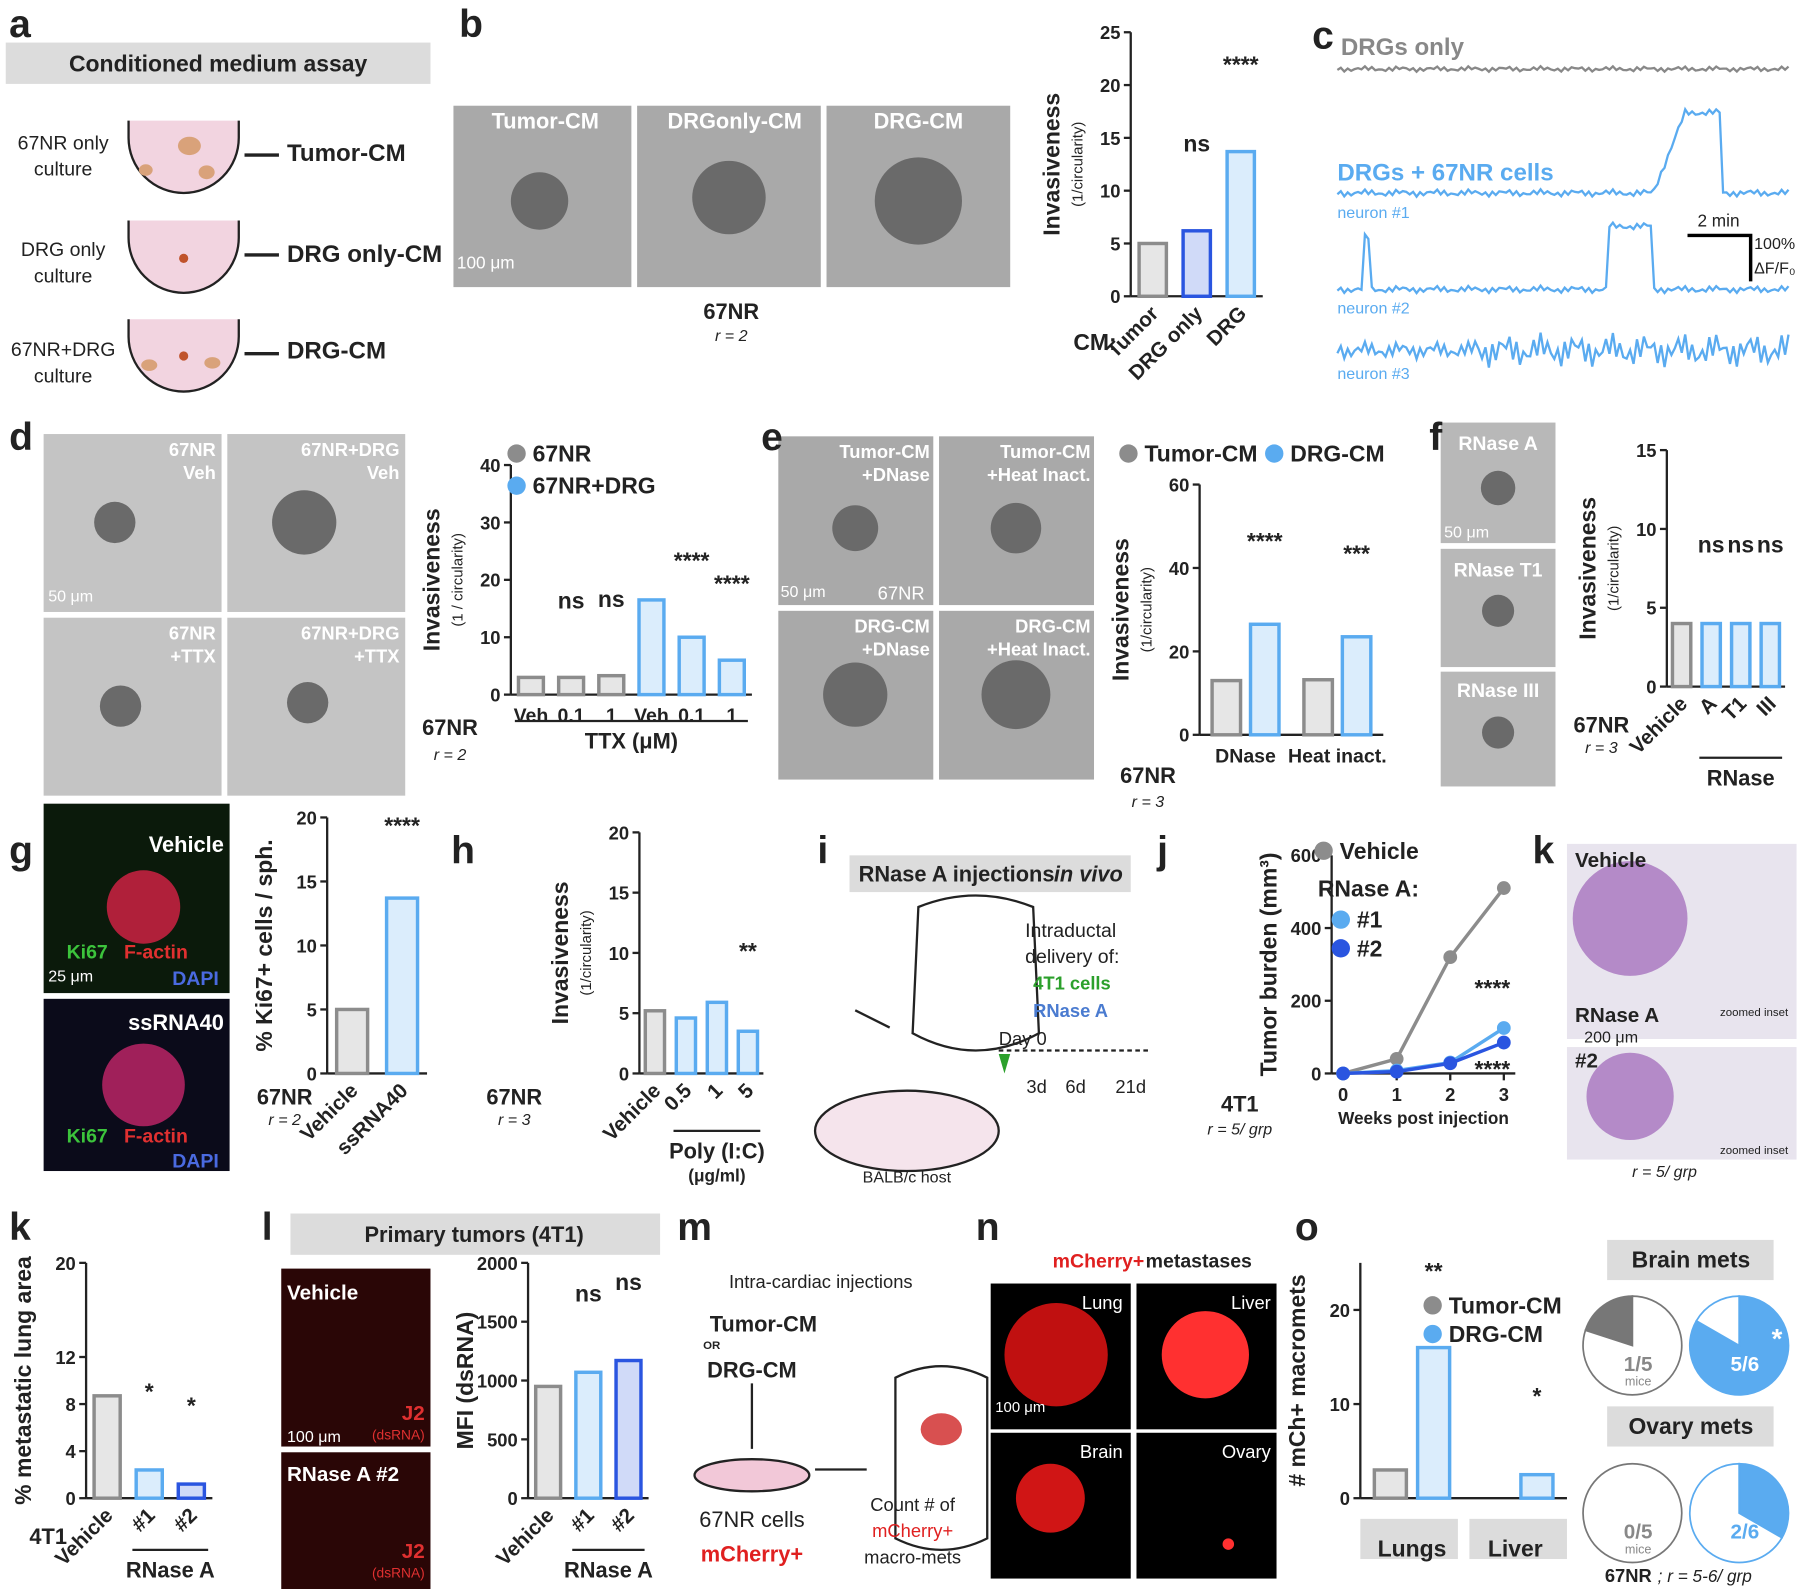 The image size is (1800, 1589). Describe the element at coordinates (261, 254) in the screenshot. I see `arrows` at that location.